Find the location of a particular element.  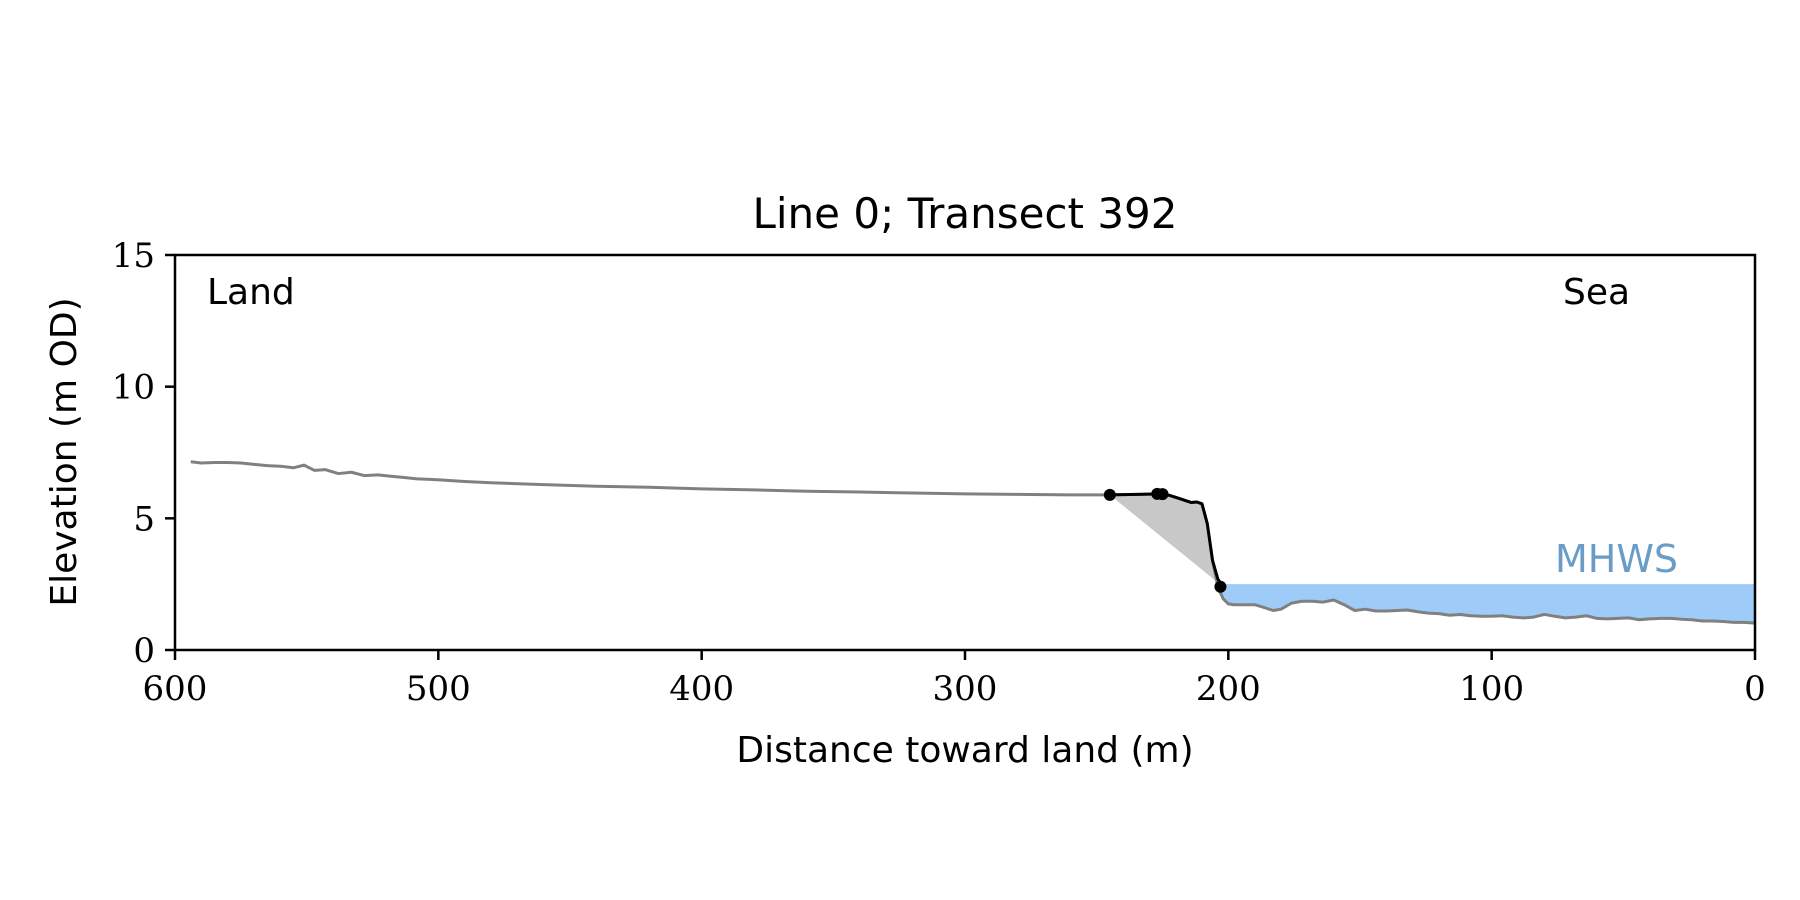

chart-title: Line 0; Transect 392 is located at coordinates (964, 213).